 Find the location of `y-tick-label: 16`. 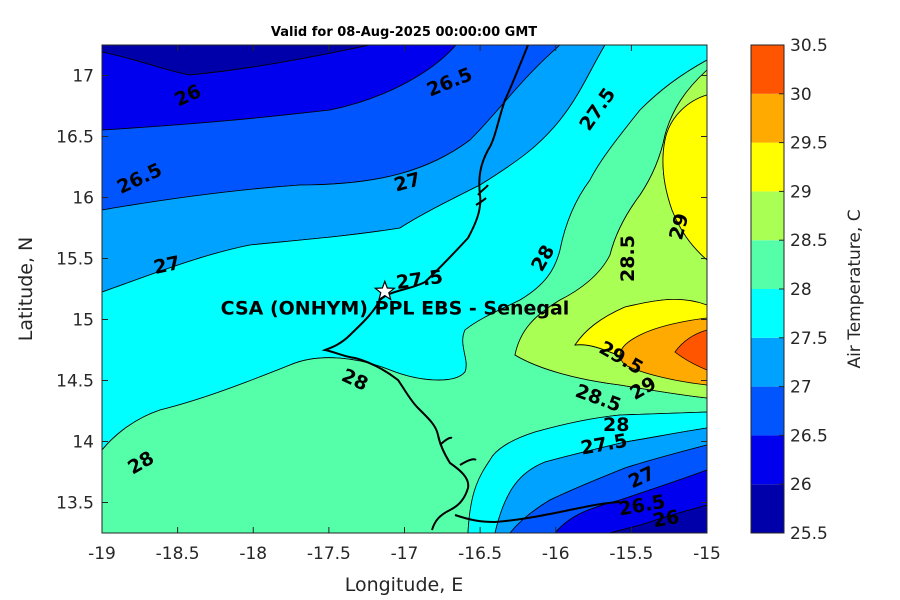

y-tick-label: 16 is located at coordinates (83, 199).